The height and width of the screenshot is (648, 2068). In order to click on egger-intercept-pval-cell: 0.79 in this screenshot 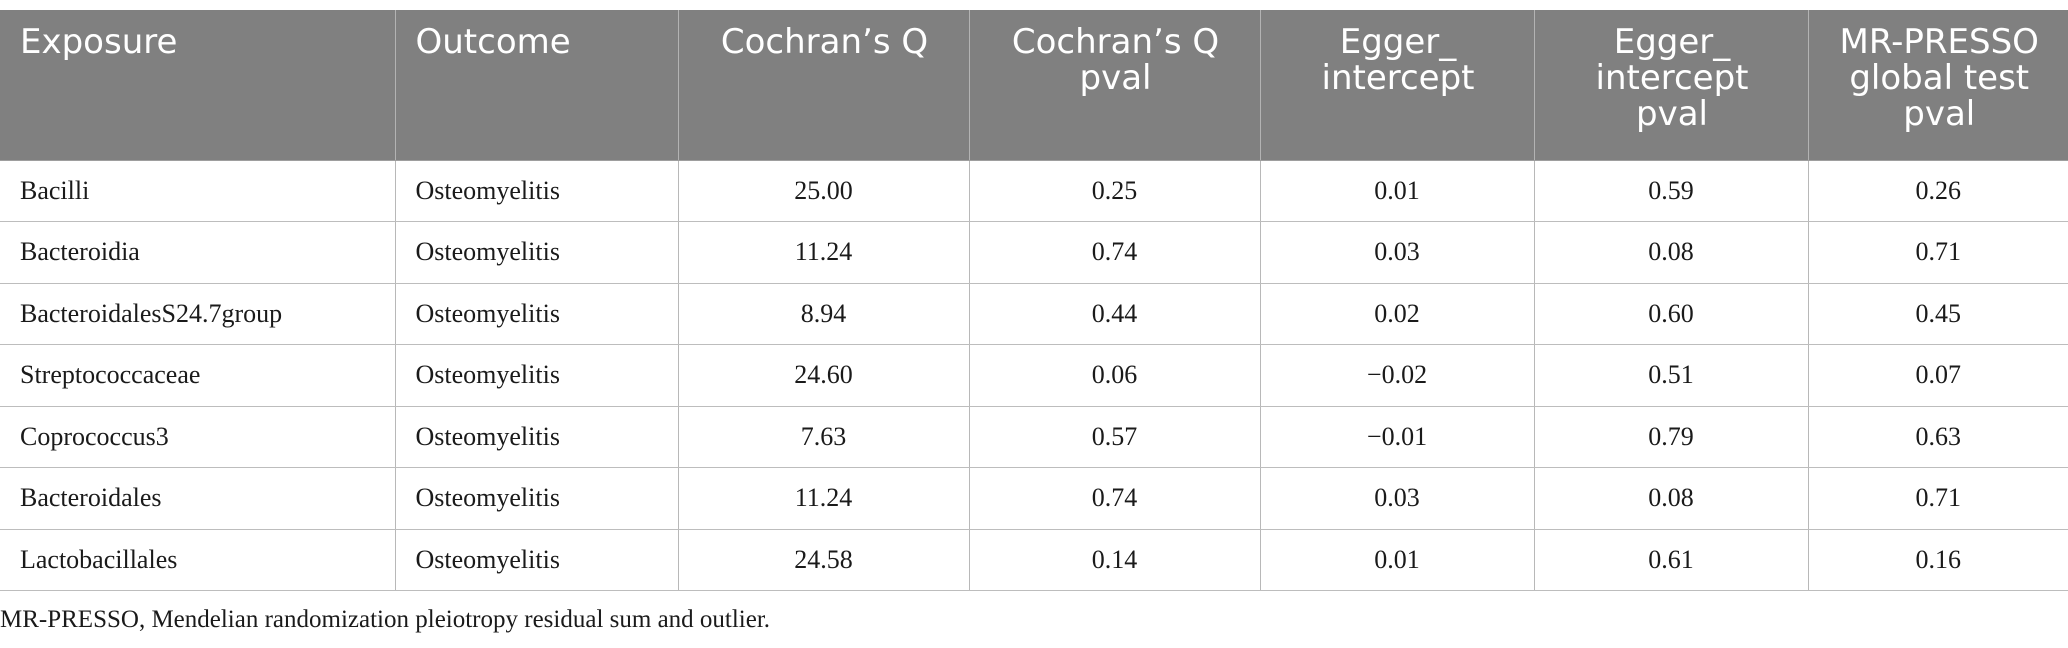, I will do `click(1671, 437)`.